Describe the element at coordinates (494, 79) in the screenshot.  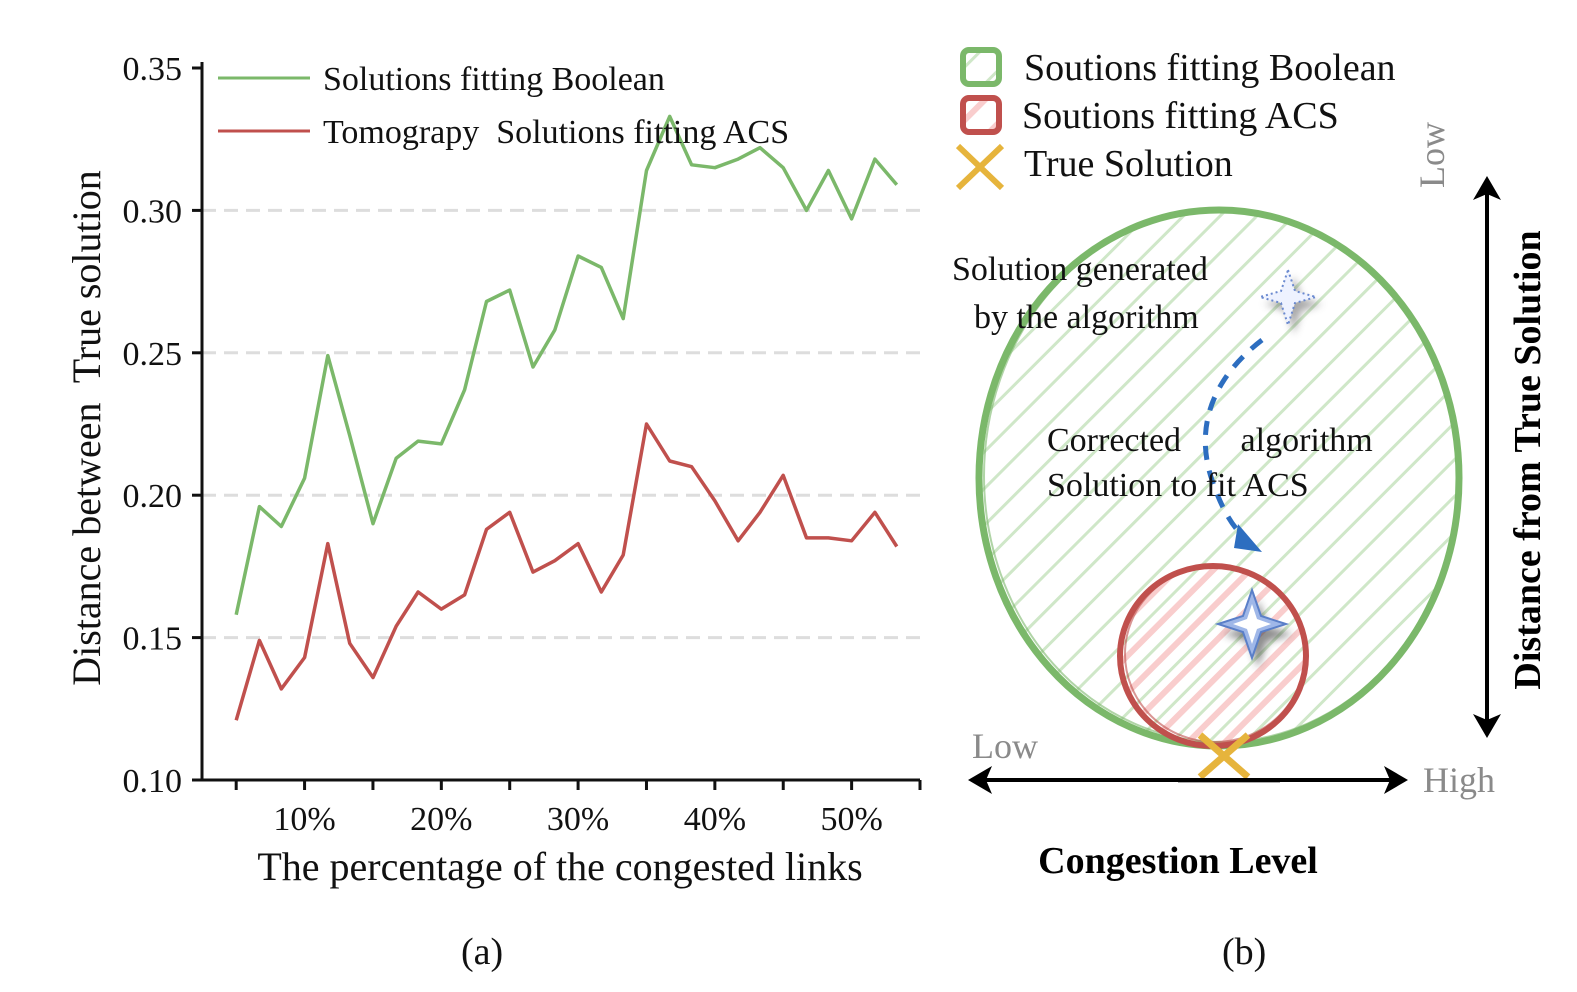
I see `legend-label-boolean: Solutions fitting Boolean` at that location.